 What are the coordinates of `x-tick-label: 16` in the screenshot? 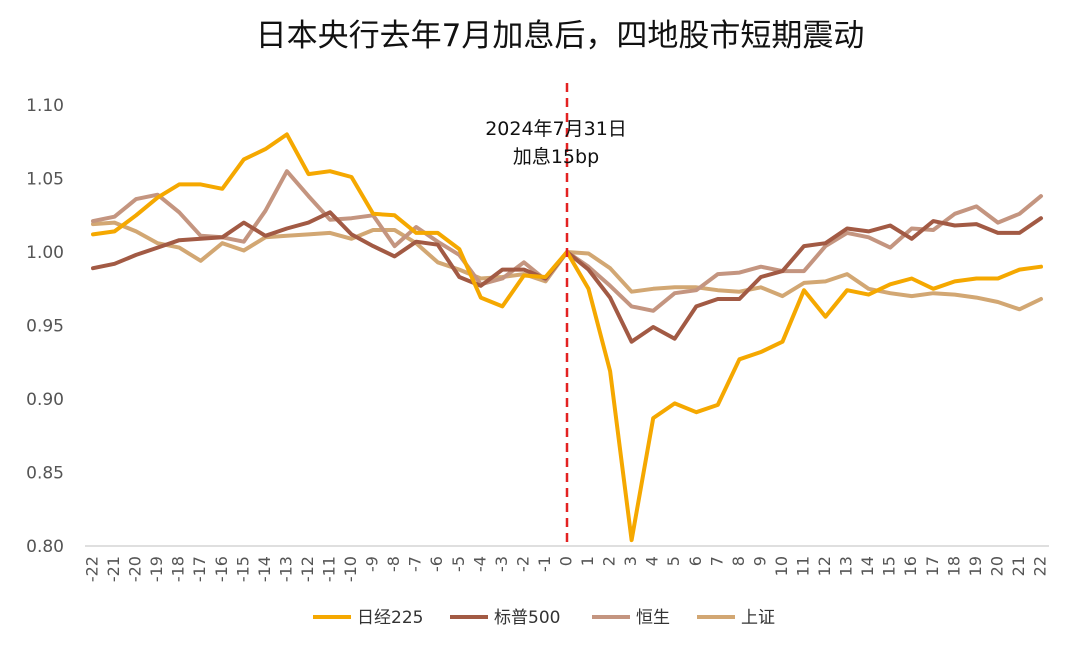 It's located at (910, 566).